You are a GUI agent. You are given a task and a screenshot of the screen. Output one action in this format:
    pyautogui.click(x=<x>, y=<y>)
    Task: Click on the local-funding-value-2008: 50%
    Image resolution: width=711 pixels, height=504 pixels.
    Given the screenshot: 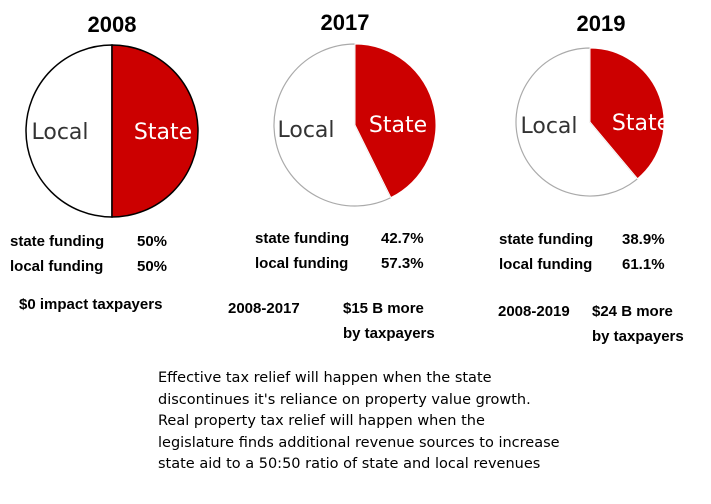 What is the action you would take?
    pyautogui.click(x=152, y=266)
    